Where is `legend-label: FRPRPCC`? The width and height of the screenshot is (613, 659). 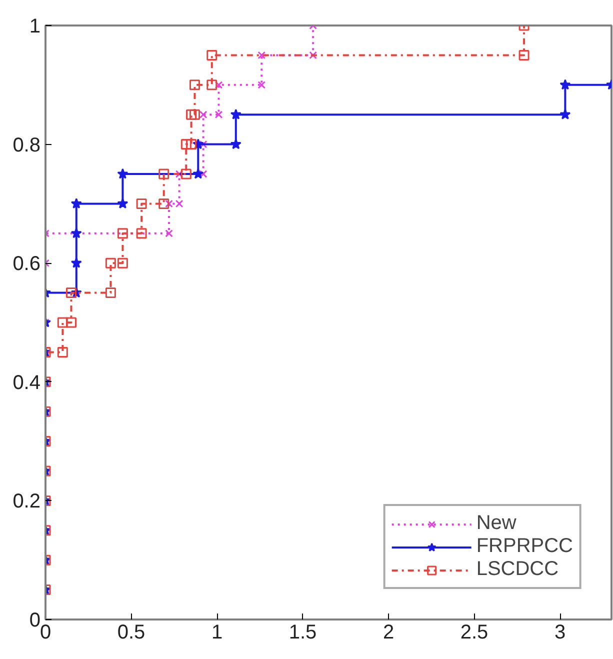 legend-label: FRPRPCC is located at coordinates (524, 546).